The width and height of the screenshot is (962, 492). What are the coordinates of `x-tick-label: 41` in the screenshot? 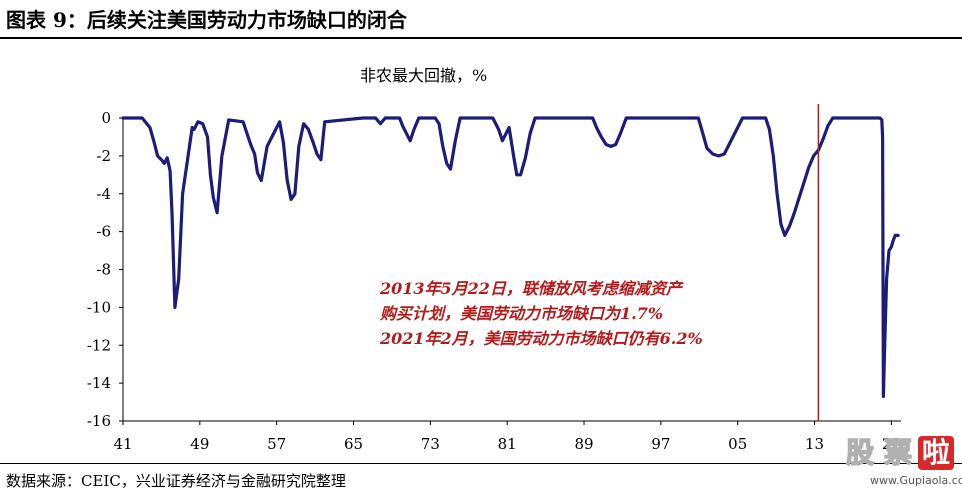 It's located at (122, 444).